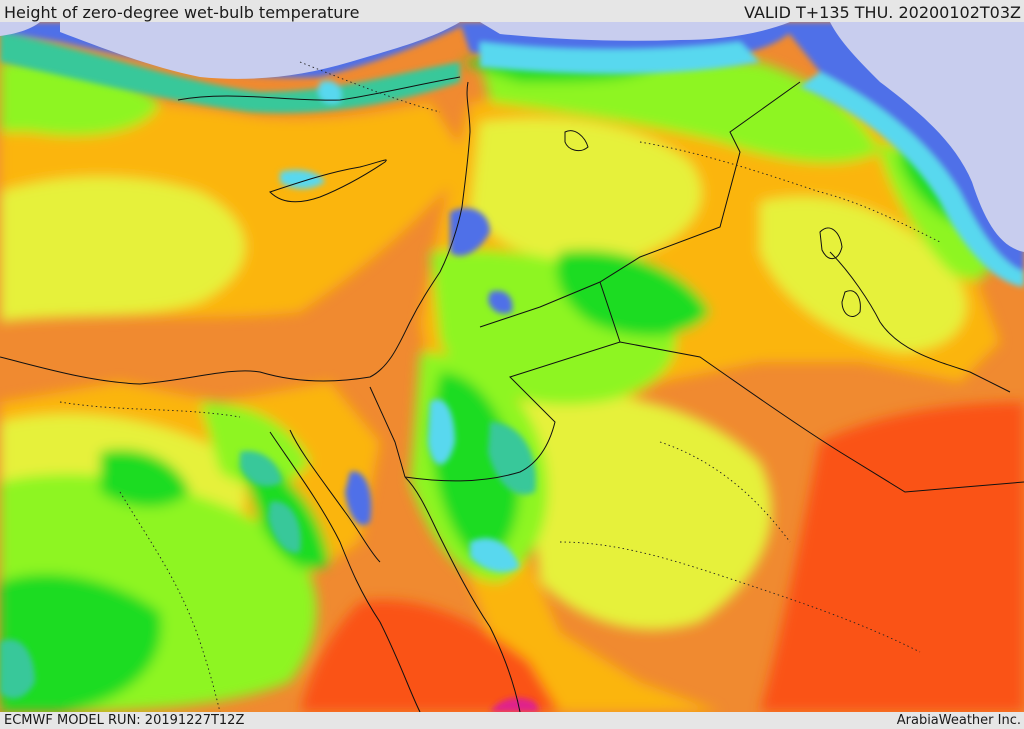 The image size is (1024, 729). I want to click on coastline-lake-razzaza, so click(851, 303).